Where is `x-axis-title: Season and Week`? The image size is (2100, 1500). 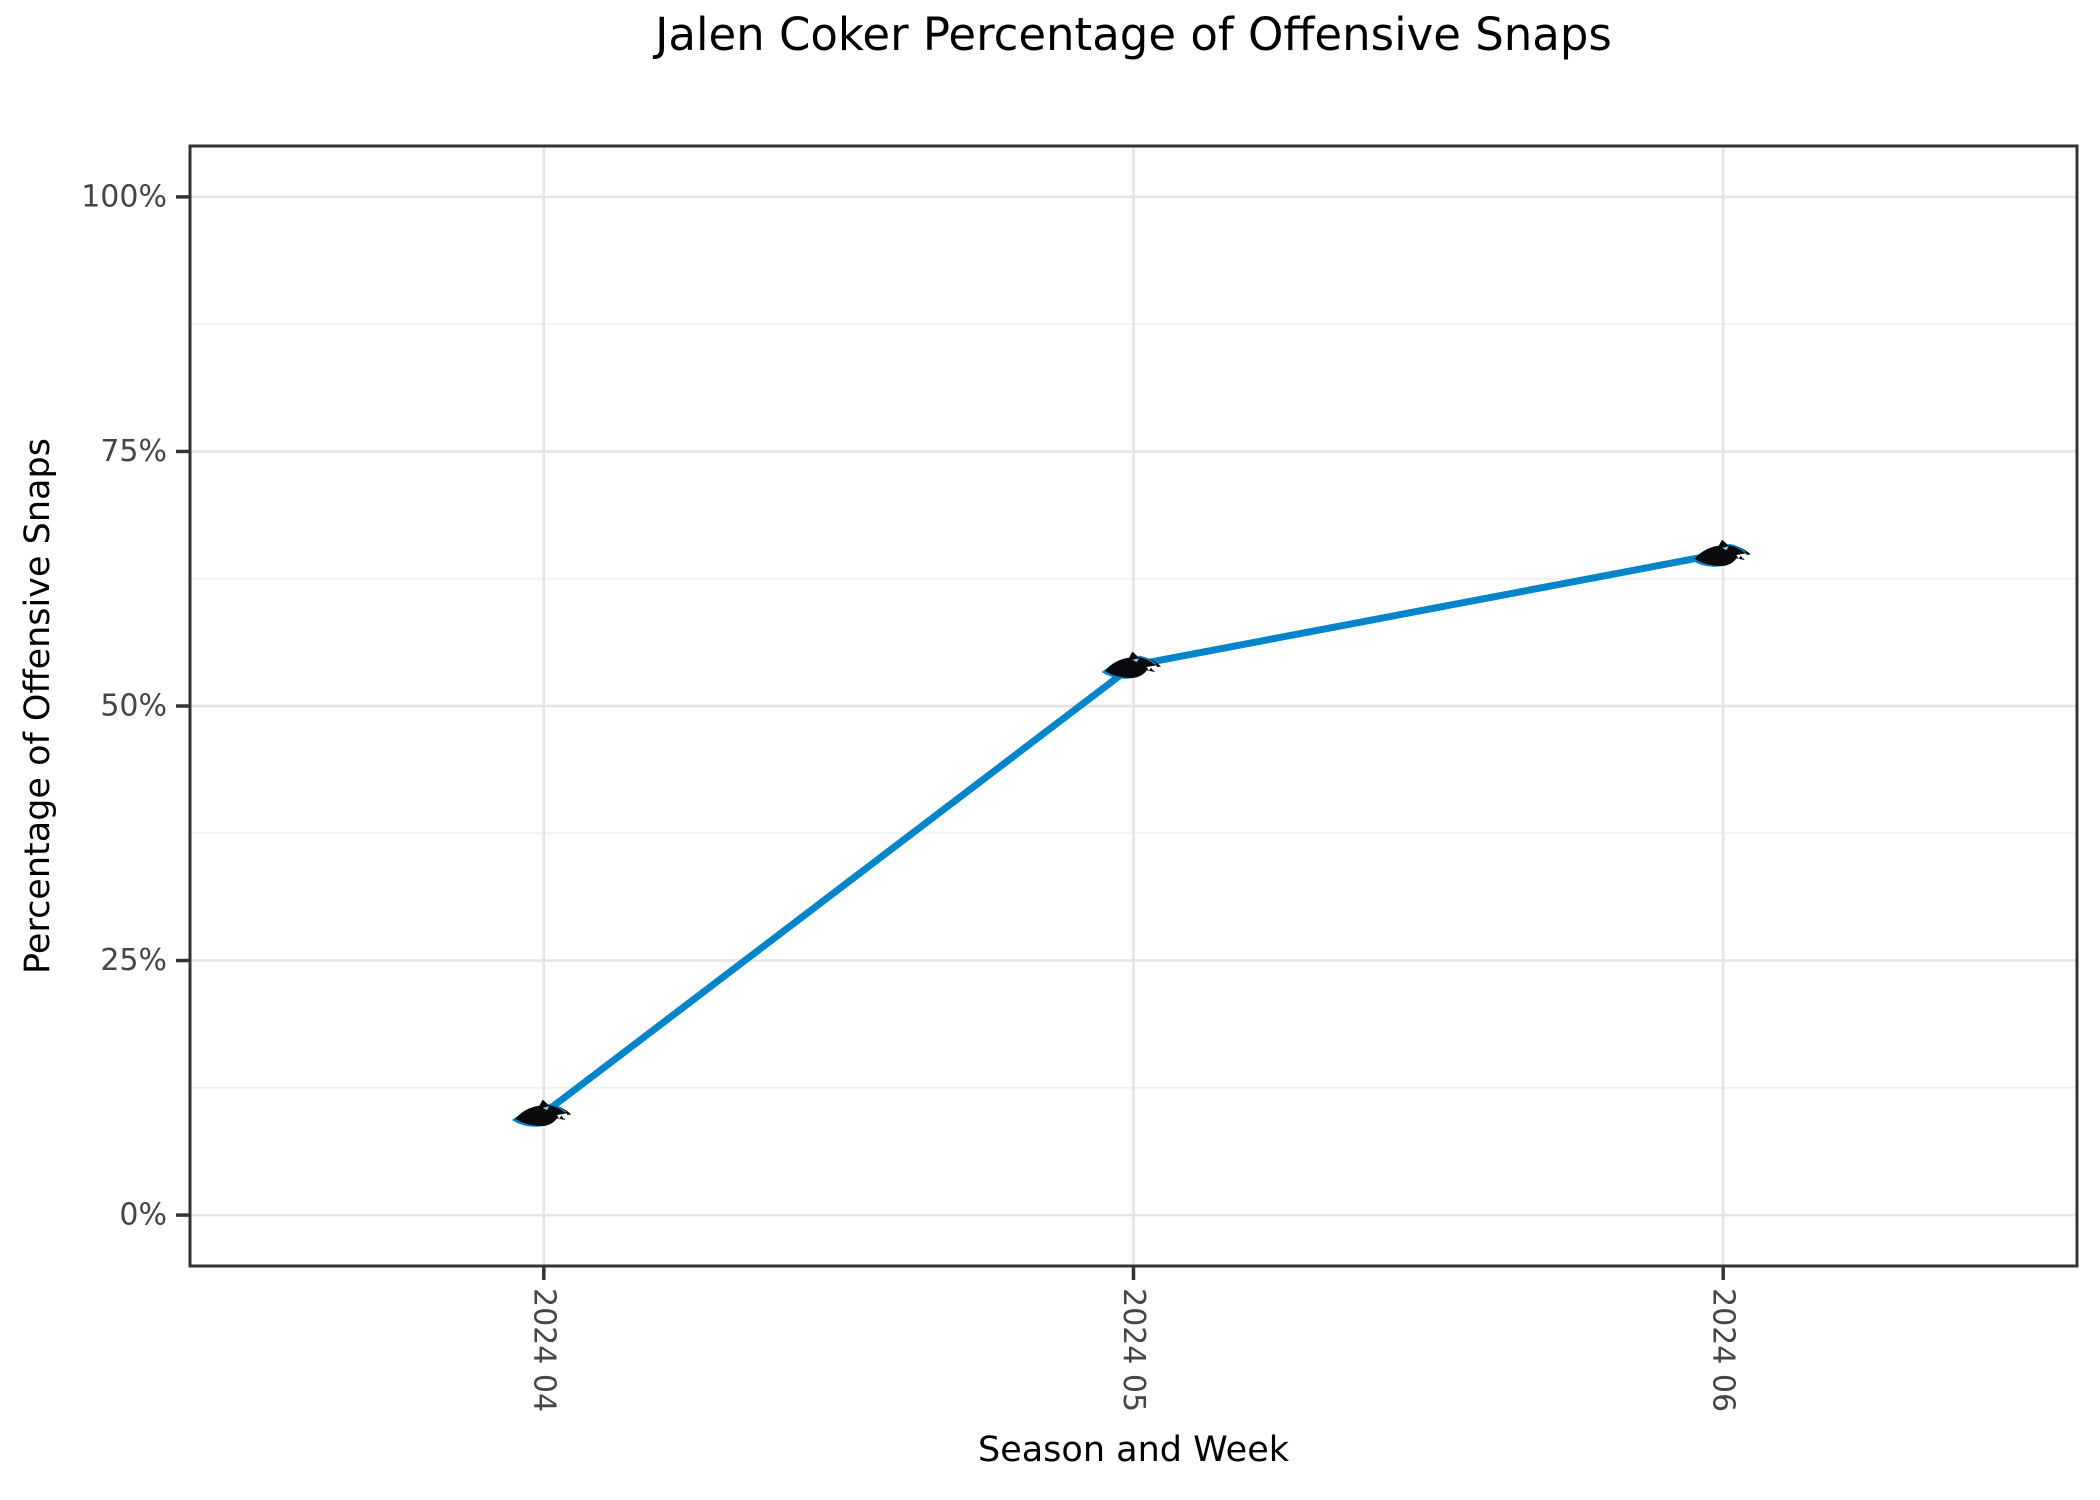
x-axis-title: Season and Week is located at coordinates (1133, 1450).